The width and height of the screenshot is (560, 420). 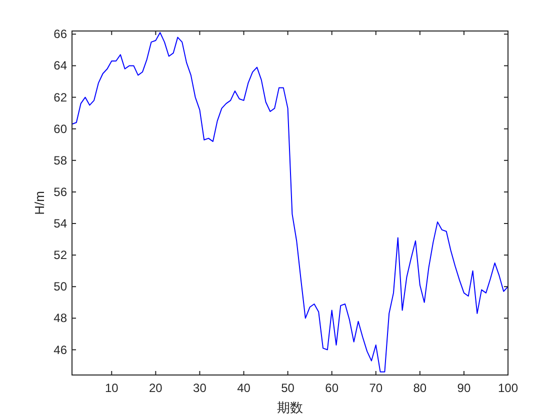 What do you see at coordinates (332, 388) in the screenshot?
I see `x-tick-label: 60` at bounding box center [332, 388].